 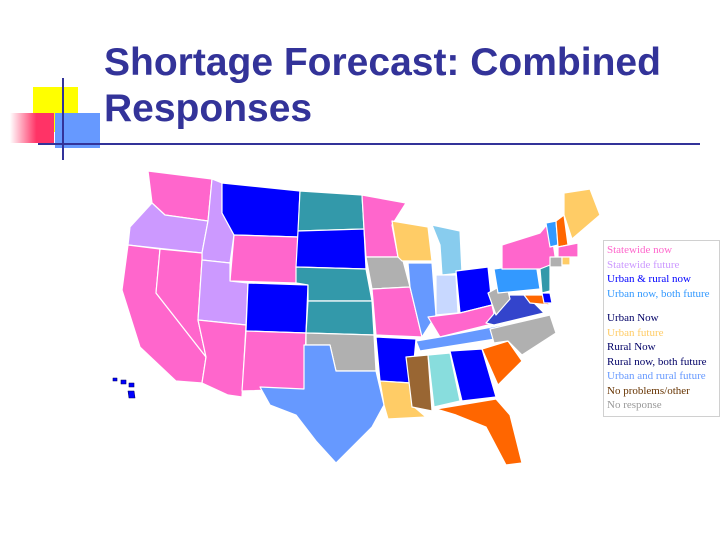 I want to click on state-maine, so click(x=582, y=214).